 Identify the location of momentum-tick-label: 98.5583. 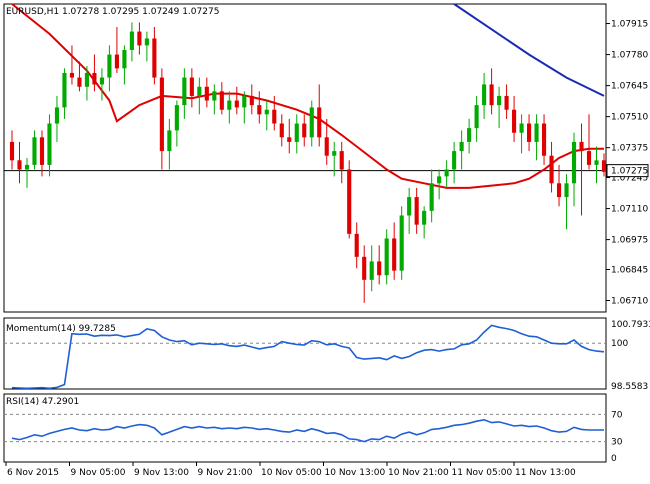
(629, 387).